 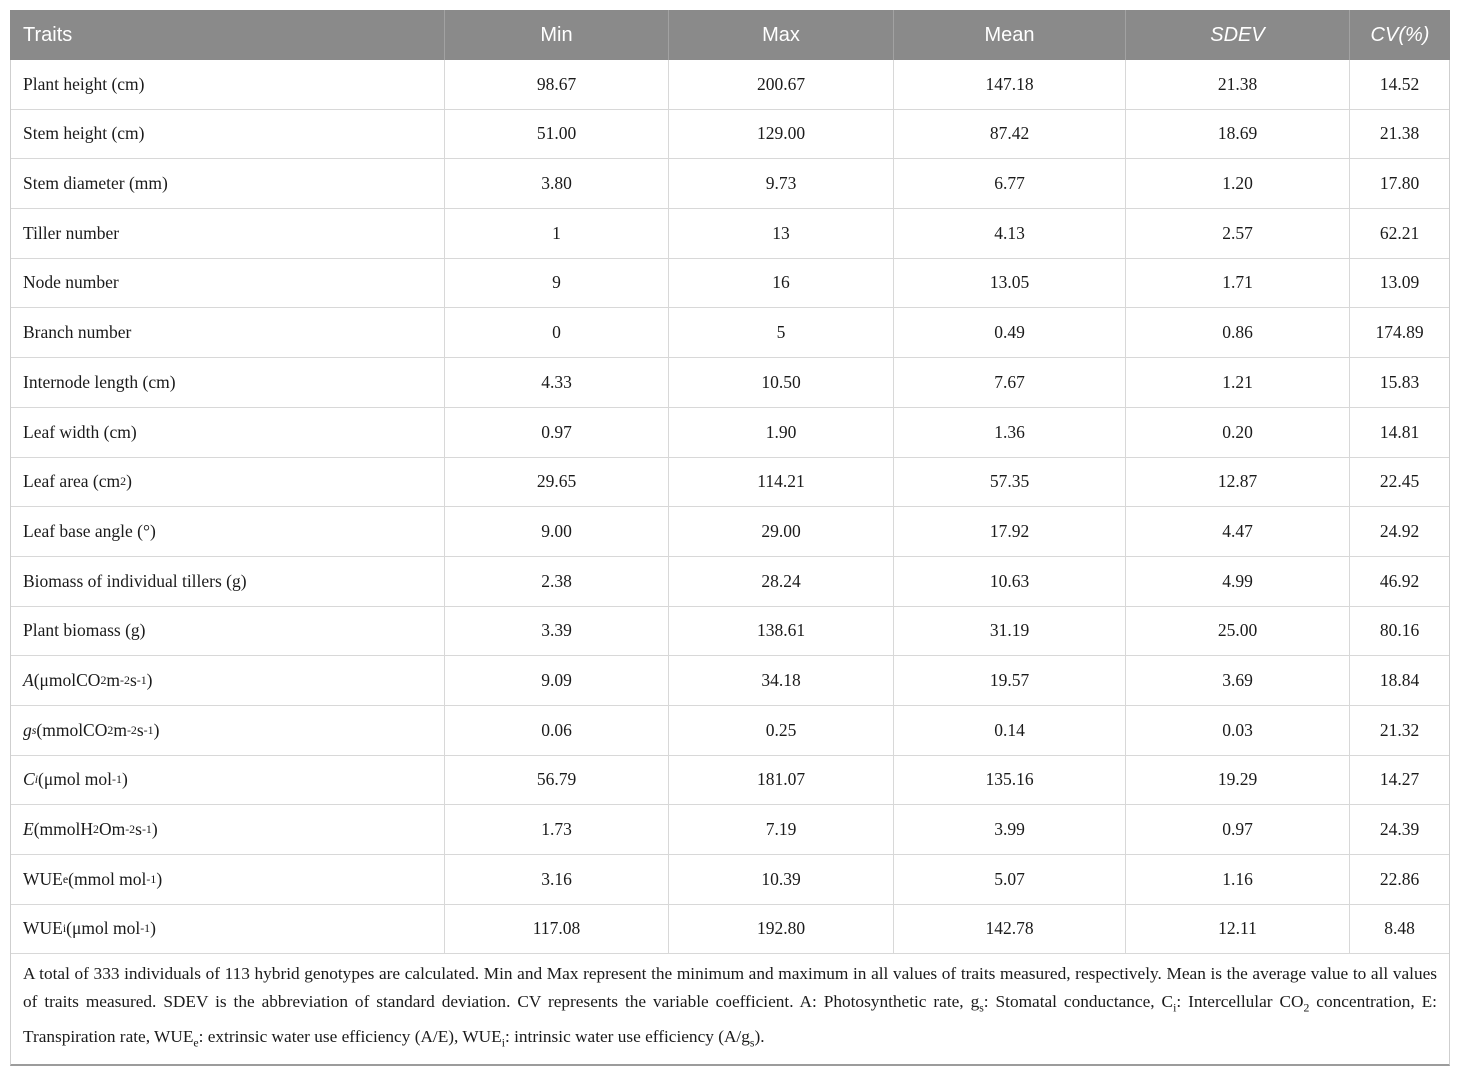 I want to click on value-cell: 4.33, so click(x=556, y=382).